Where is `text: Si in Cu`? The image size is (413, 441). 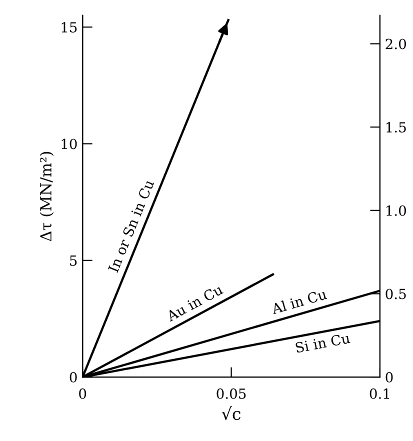 text: Si in Cu is located at coordinates (322, 342).